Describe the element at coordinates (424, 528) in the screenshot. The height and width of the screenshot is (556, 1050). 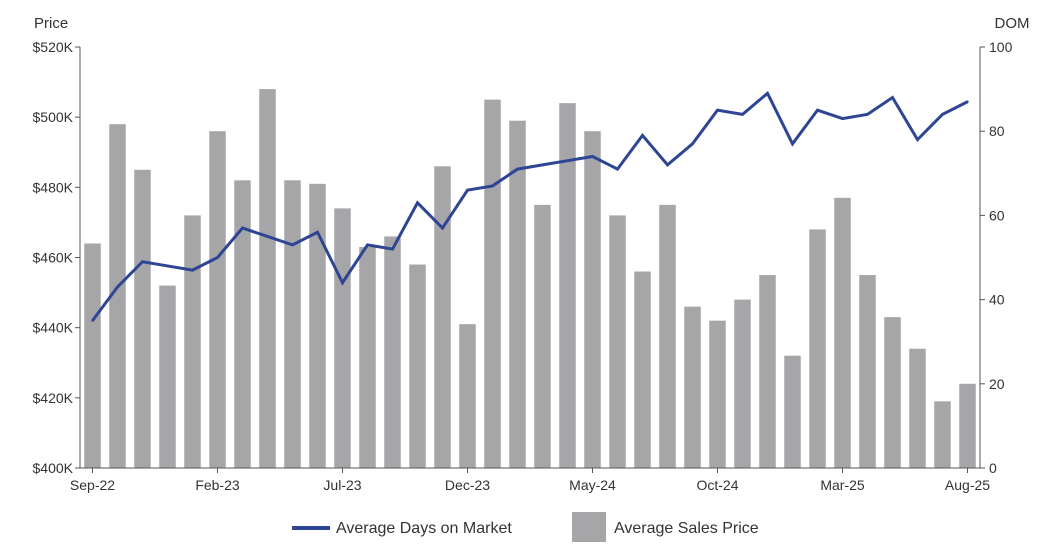
I see `legend-label-dom: Average Days on Market` at that location.